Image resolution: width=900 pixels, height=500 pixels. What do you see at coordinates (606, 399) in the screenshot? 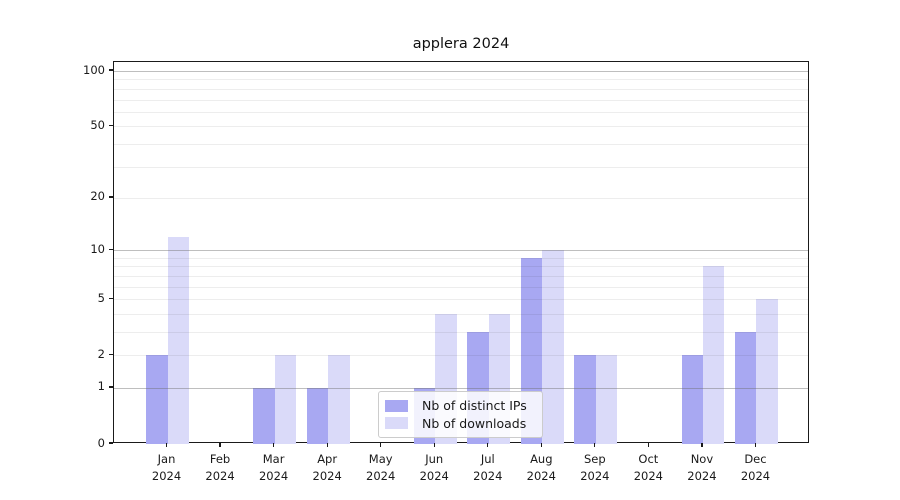
I see `bar-downloads-sep` at bounding box center [606, 399].